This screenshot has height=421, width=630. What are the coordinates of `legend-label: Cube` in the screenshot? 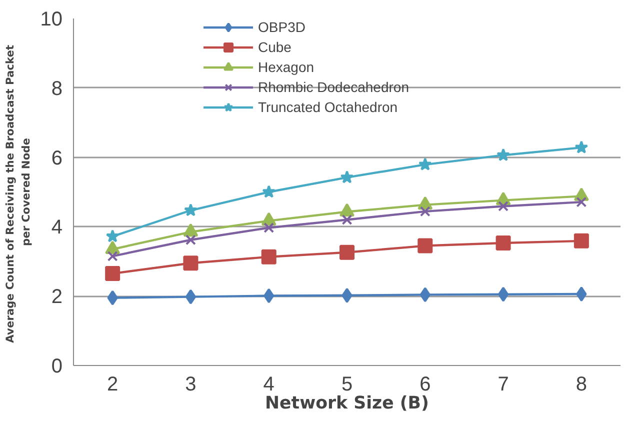 It's located at (275, 47).